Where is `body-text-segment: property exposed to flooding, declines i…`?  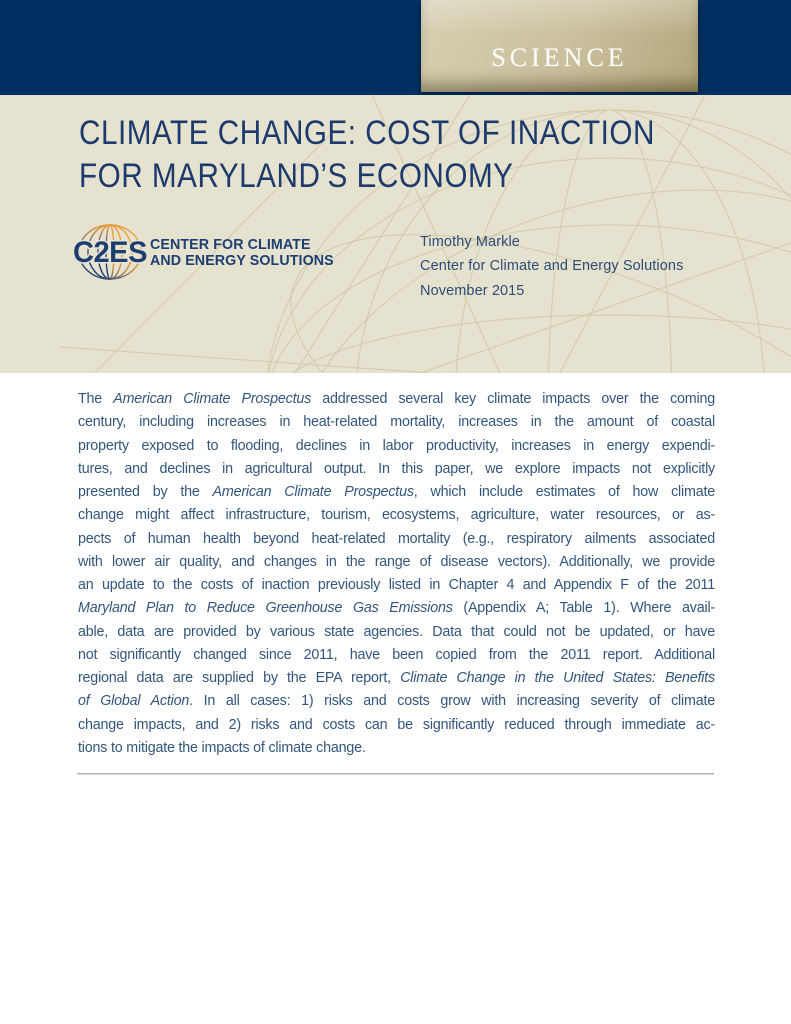 body-text-segment: property exposed to flooding, declines i… is located at coordinates (396, 445).